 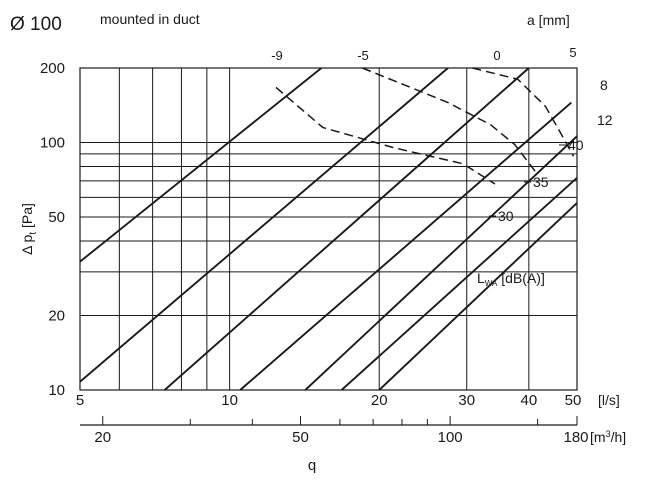 What do you see at coordinates (496, 55) in the screenshot?
I see `damper-line-label: 0` at bounding box center [496, 55].